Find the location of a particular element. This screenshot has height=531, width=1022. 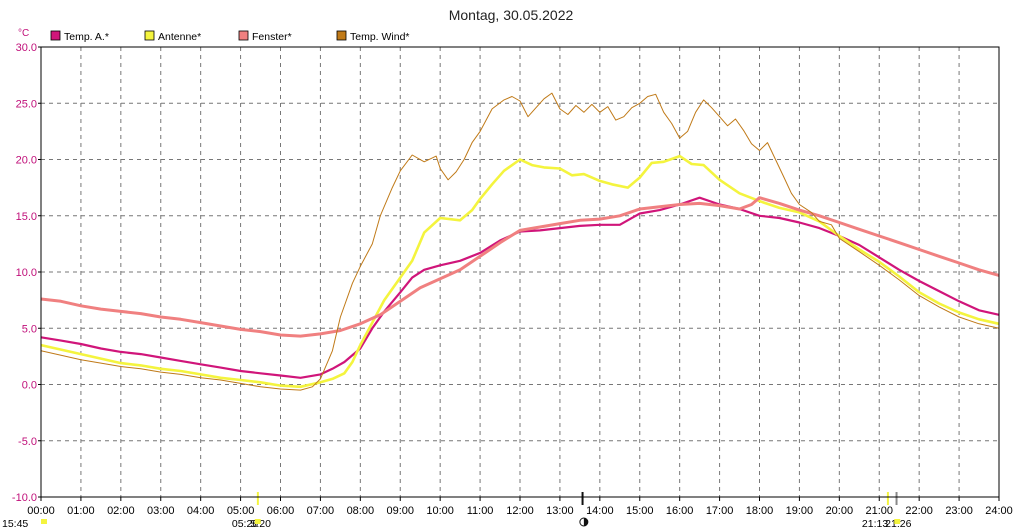

x-tick-label: 09:00 is located at coordinates (400, 511).